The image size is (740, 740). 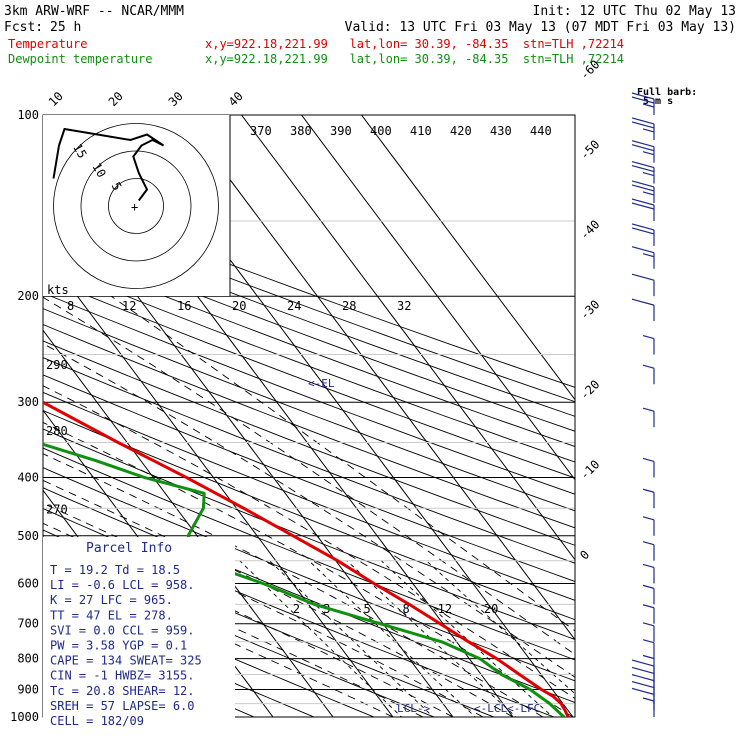 I want to click on hodograph-unit-label: kts, so click(x=58, y=290).